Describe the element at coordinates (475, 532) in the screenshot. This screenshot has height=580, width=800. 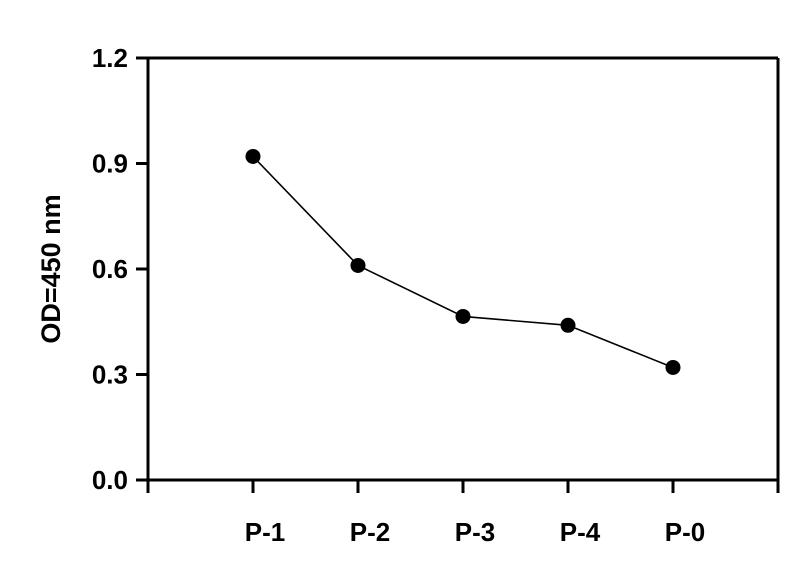
I see `x-tick-label: P-3` at that location.